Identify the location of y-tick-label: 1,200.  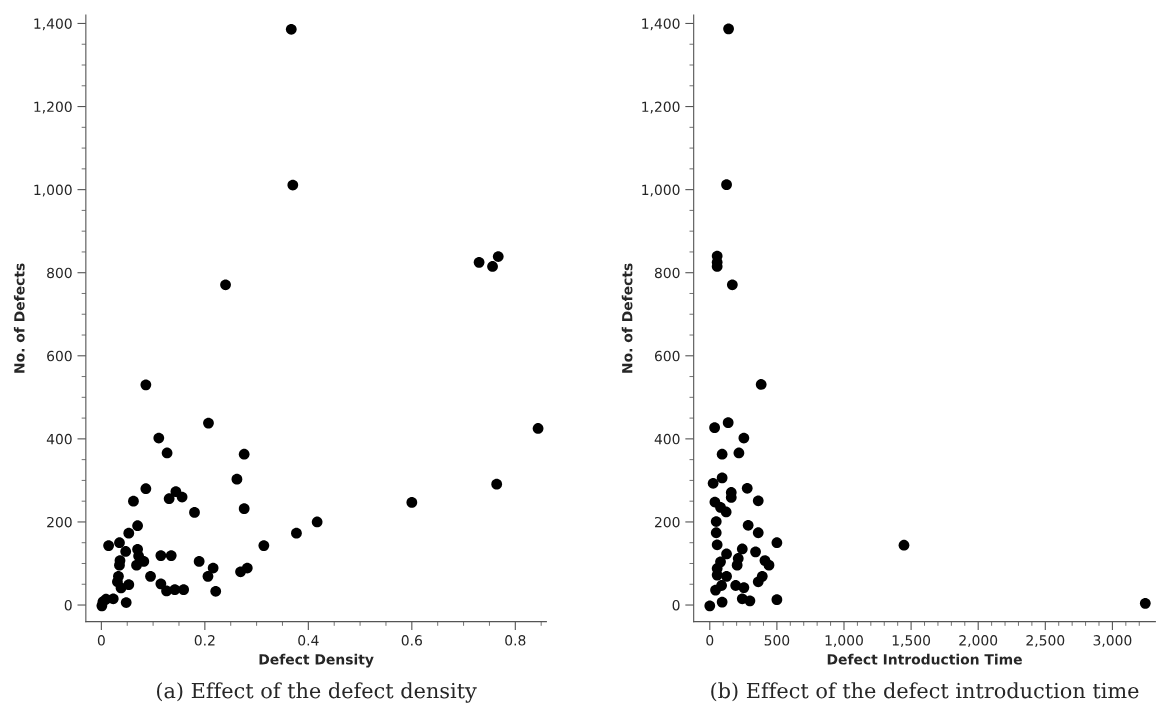
(53, 107).